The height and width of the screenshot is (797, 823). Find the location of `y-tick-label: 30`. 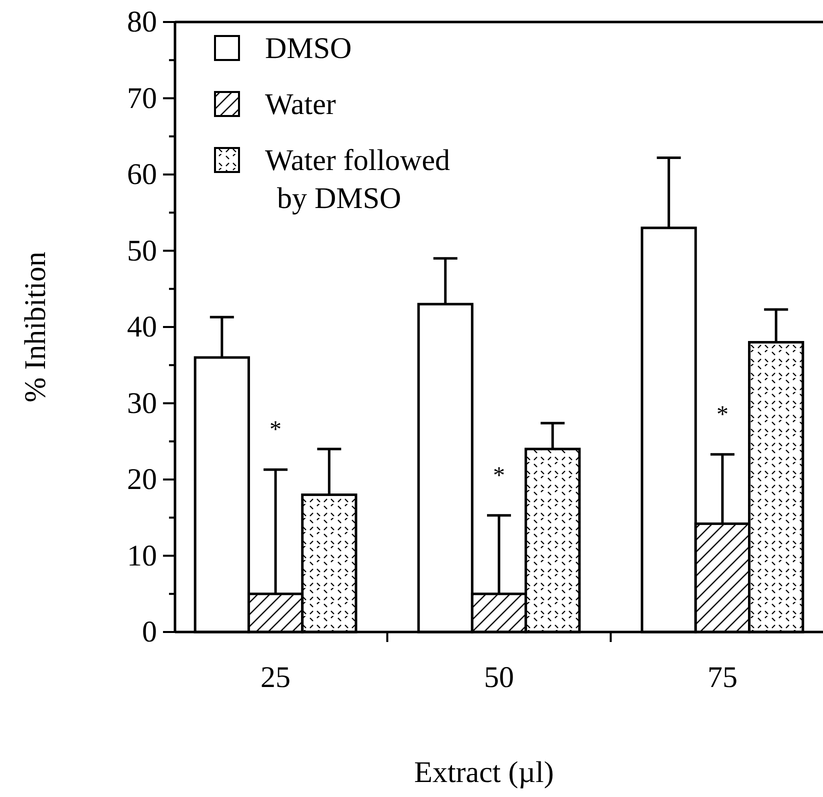

y-tick-label: 30 is located at coordinates (142, 403).